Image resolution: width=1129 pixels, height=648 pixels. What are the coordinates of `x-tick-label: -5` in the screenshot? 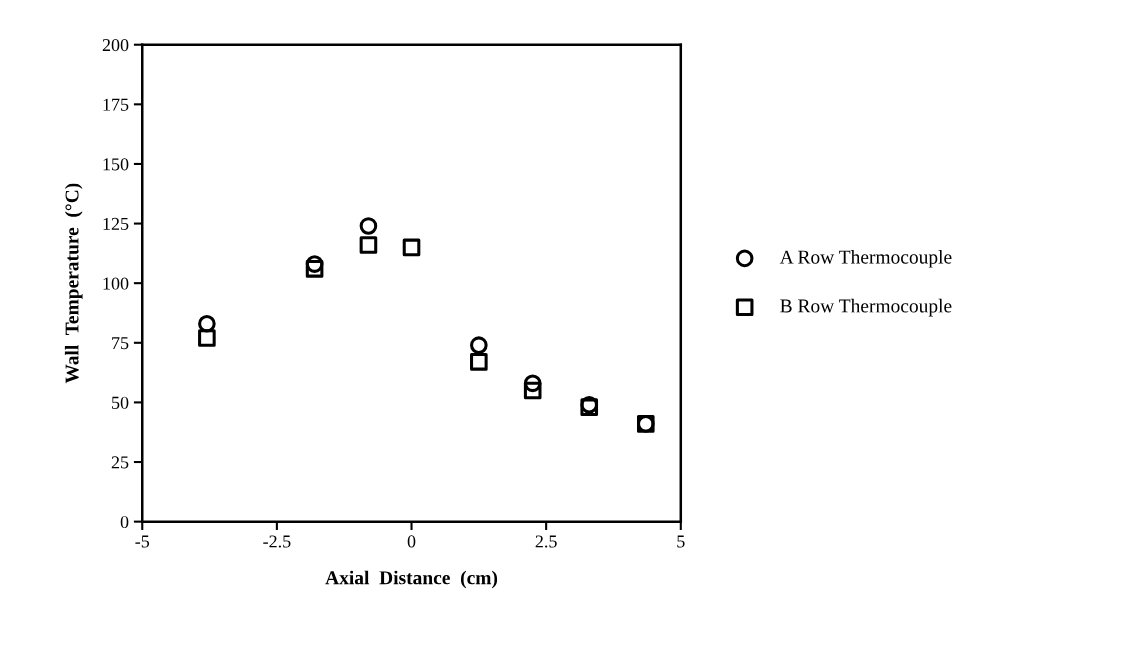 It's located at (142, 541).